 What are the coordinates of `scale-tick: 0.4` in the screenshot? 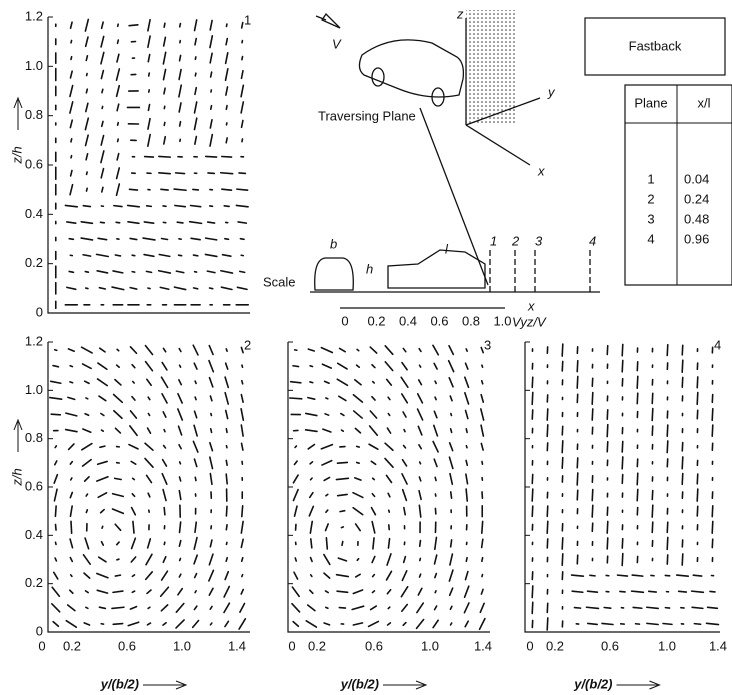 It's located at (408, 320).